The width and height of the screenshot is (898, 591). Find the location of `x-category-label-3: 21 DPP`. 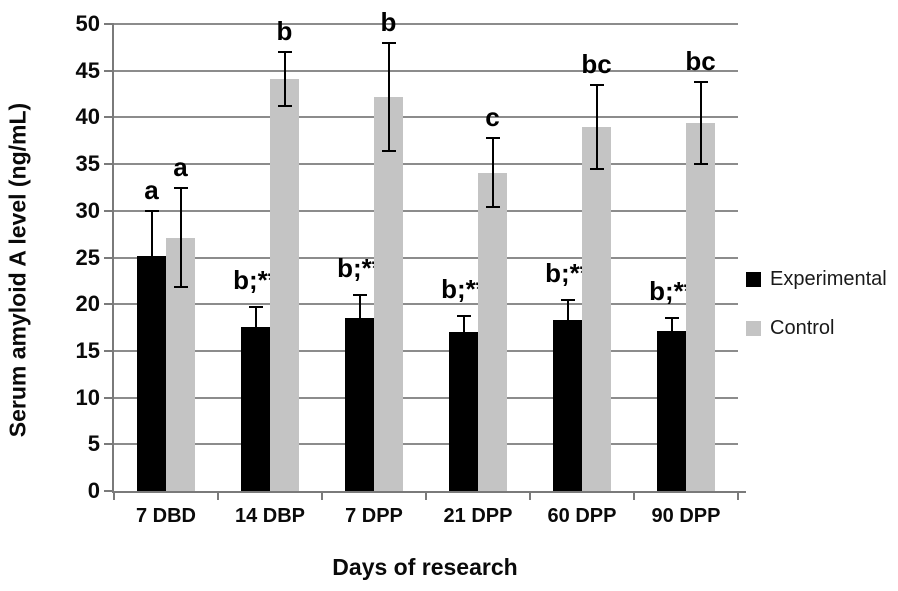

x-category-label-3: 21 DPP is located at coordinates (478, 516).